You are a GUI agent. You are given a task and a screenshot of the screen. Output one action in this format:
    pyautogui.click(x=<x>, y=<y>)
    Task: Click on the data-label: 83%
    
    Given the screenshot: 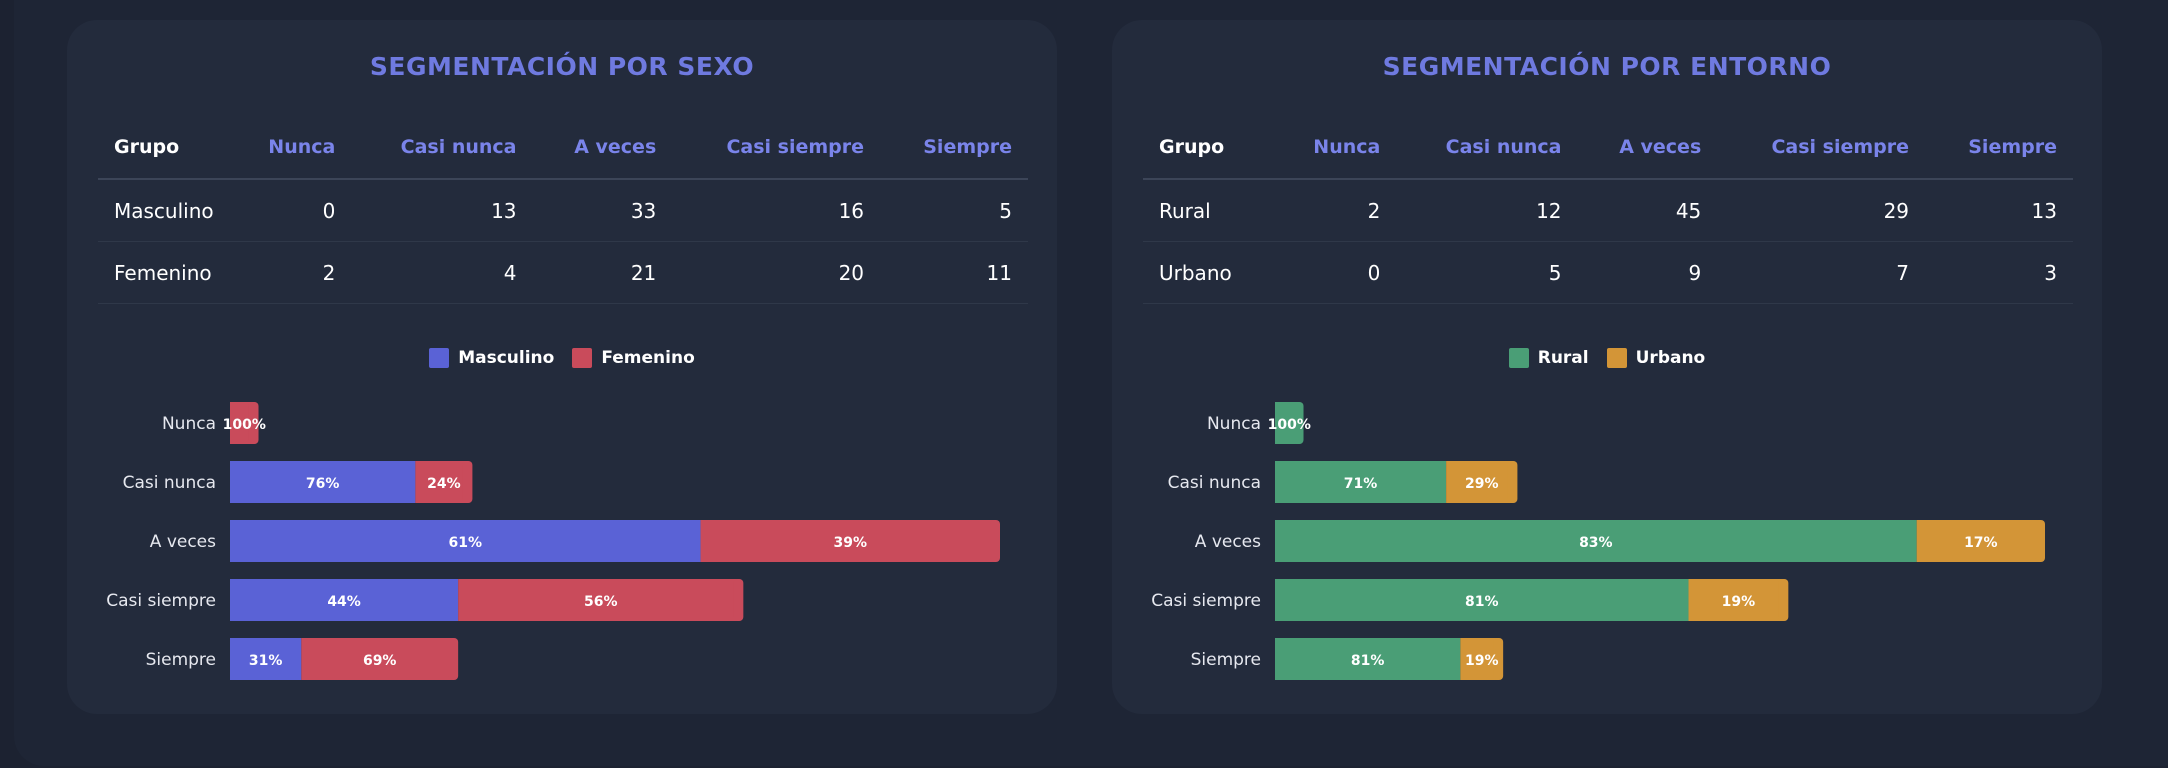 What is the action you would take?
    pyautogui.click(x=1596, y=543)
    